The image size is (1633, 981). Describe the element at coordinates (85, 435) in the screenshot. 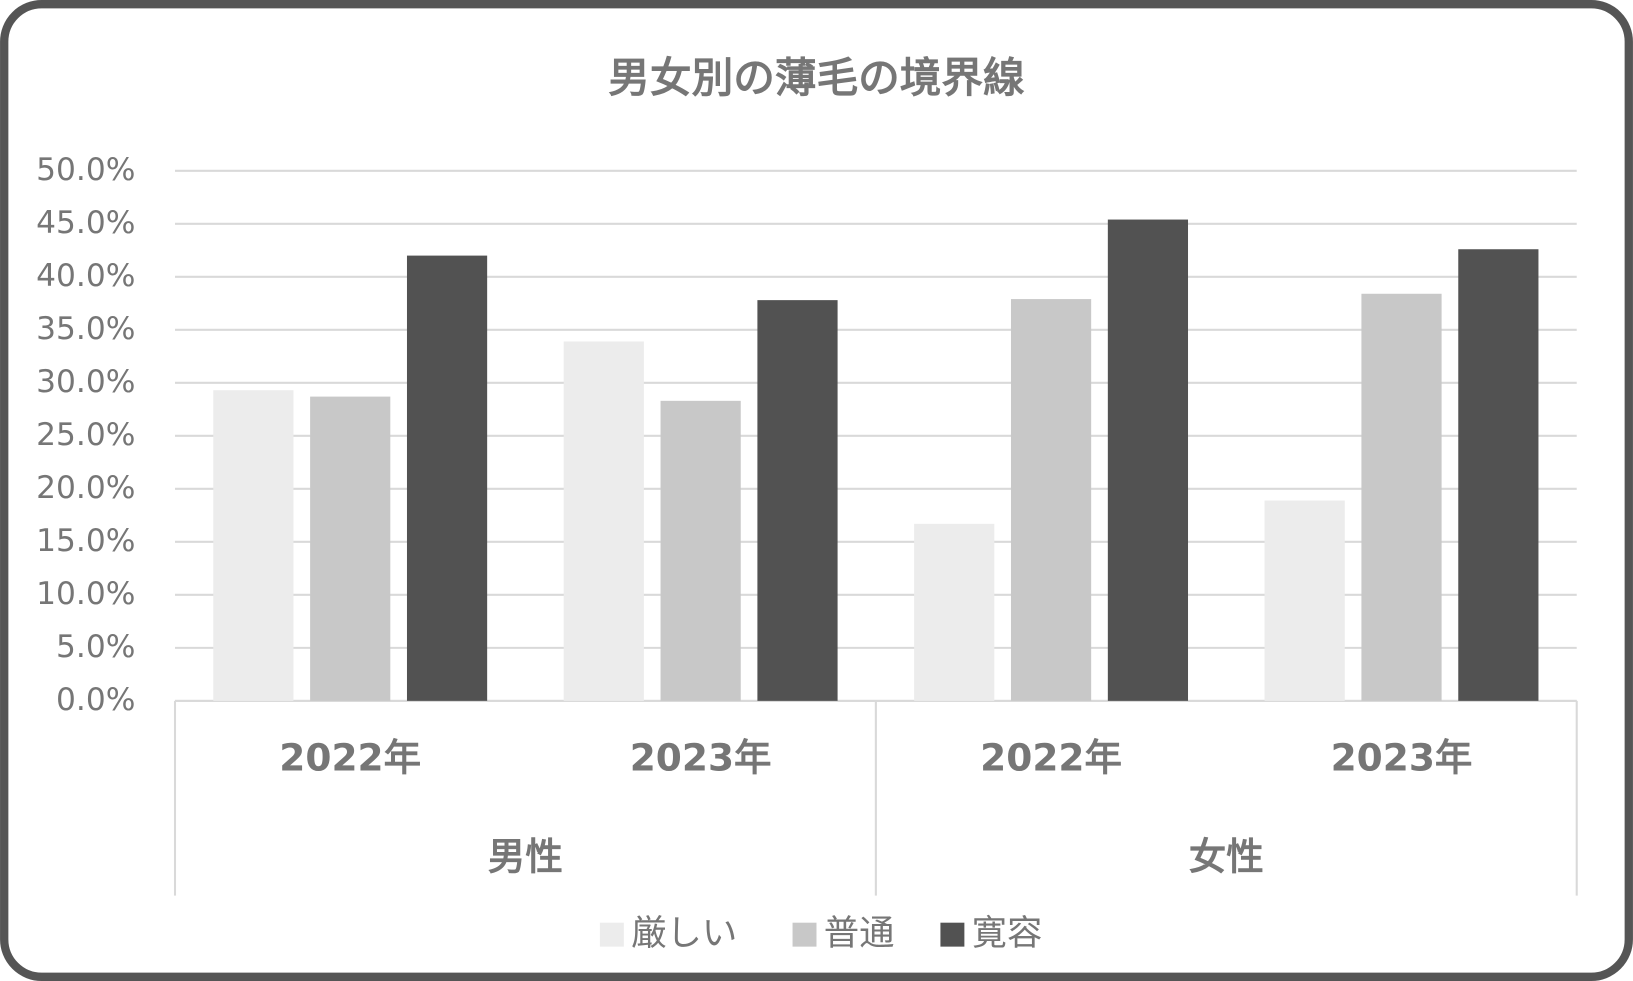

I see `y-tick-label: 25.0%` at that location.